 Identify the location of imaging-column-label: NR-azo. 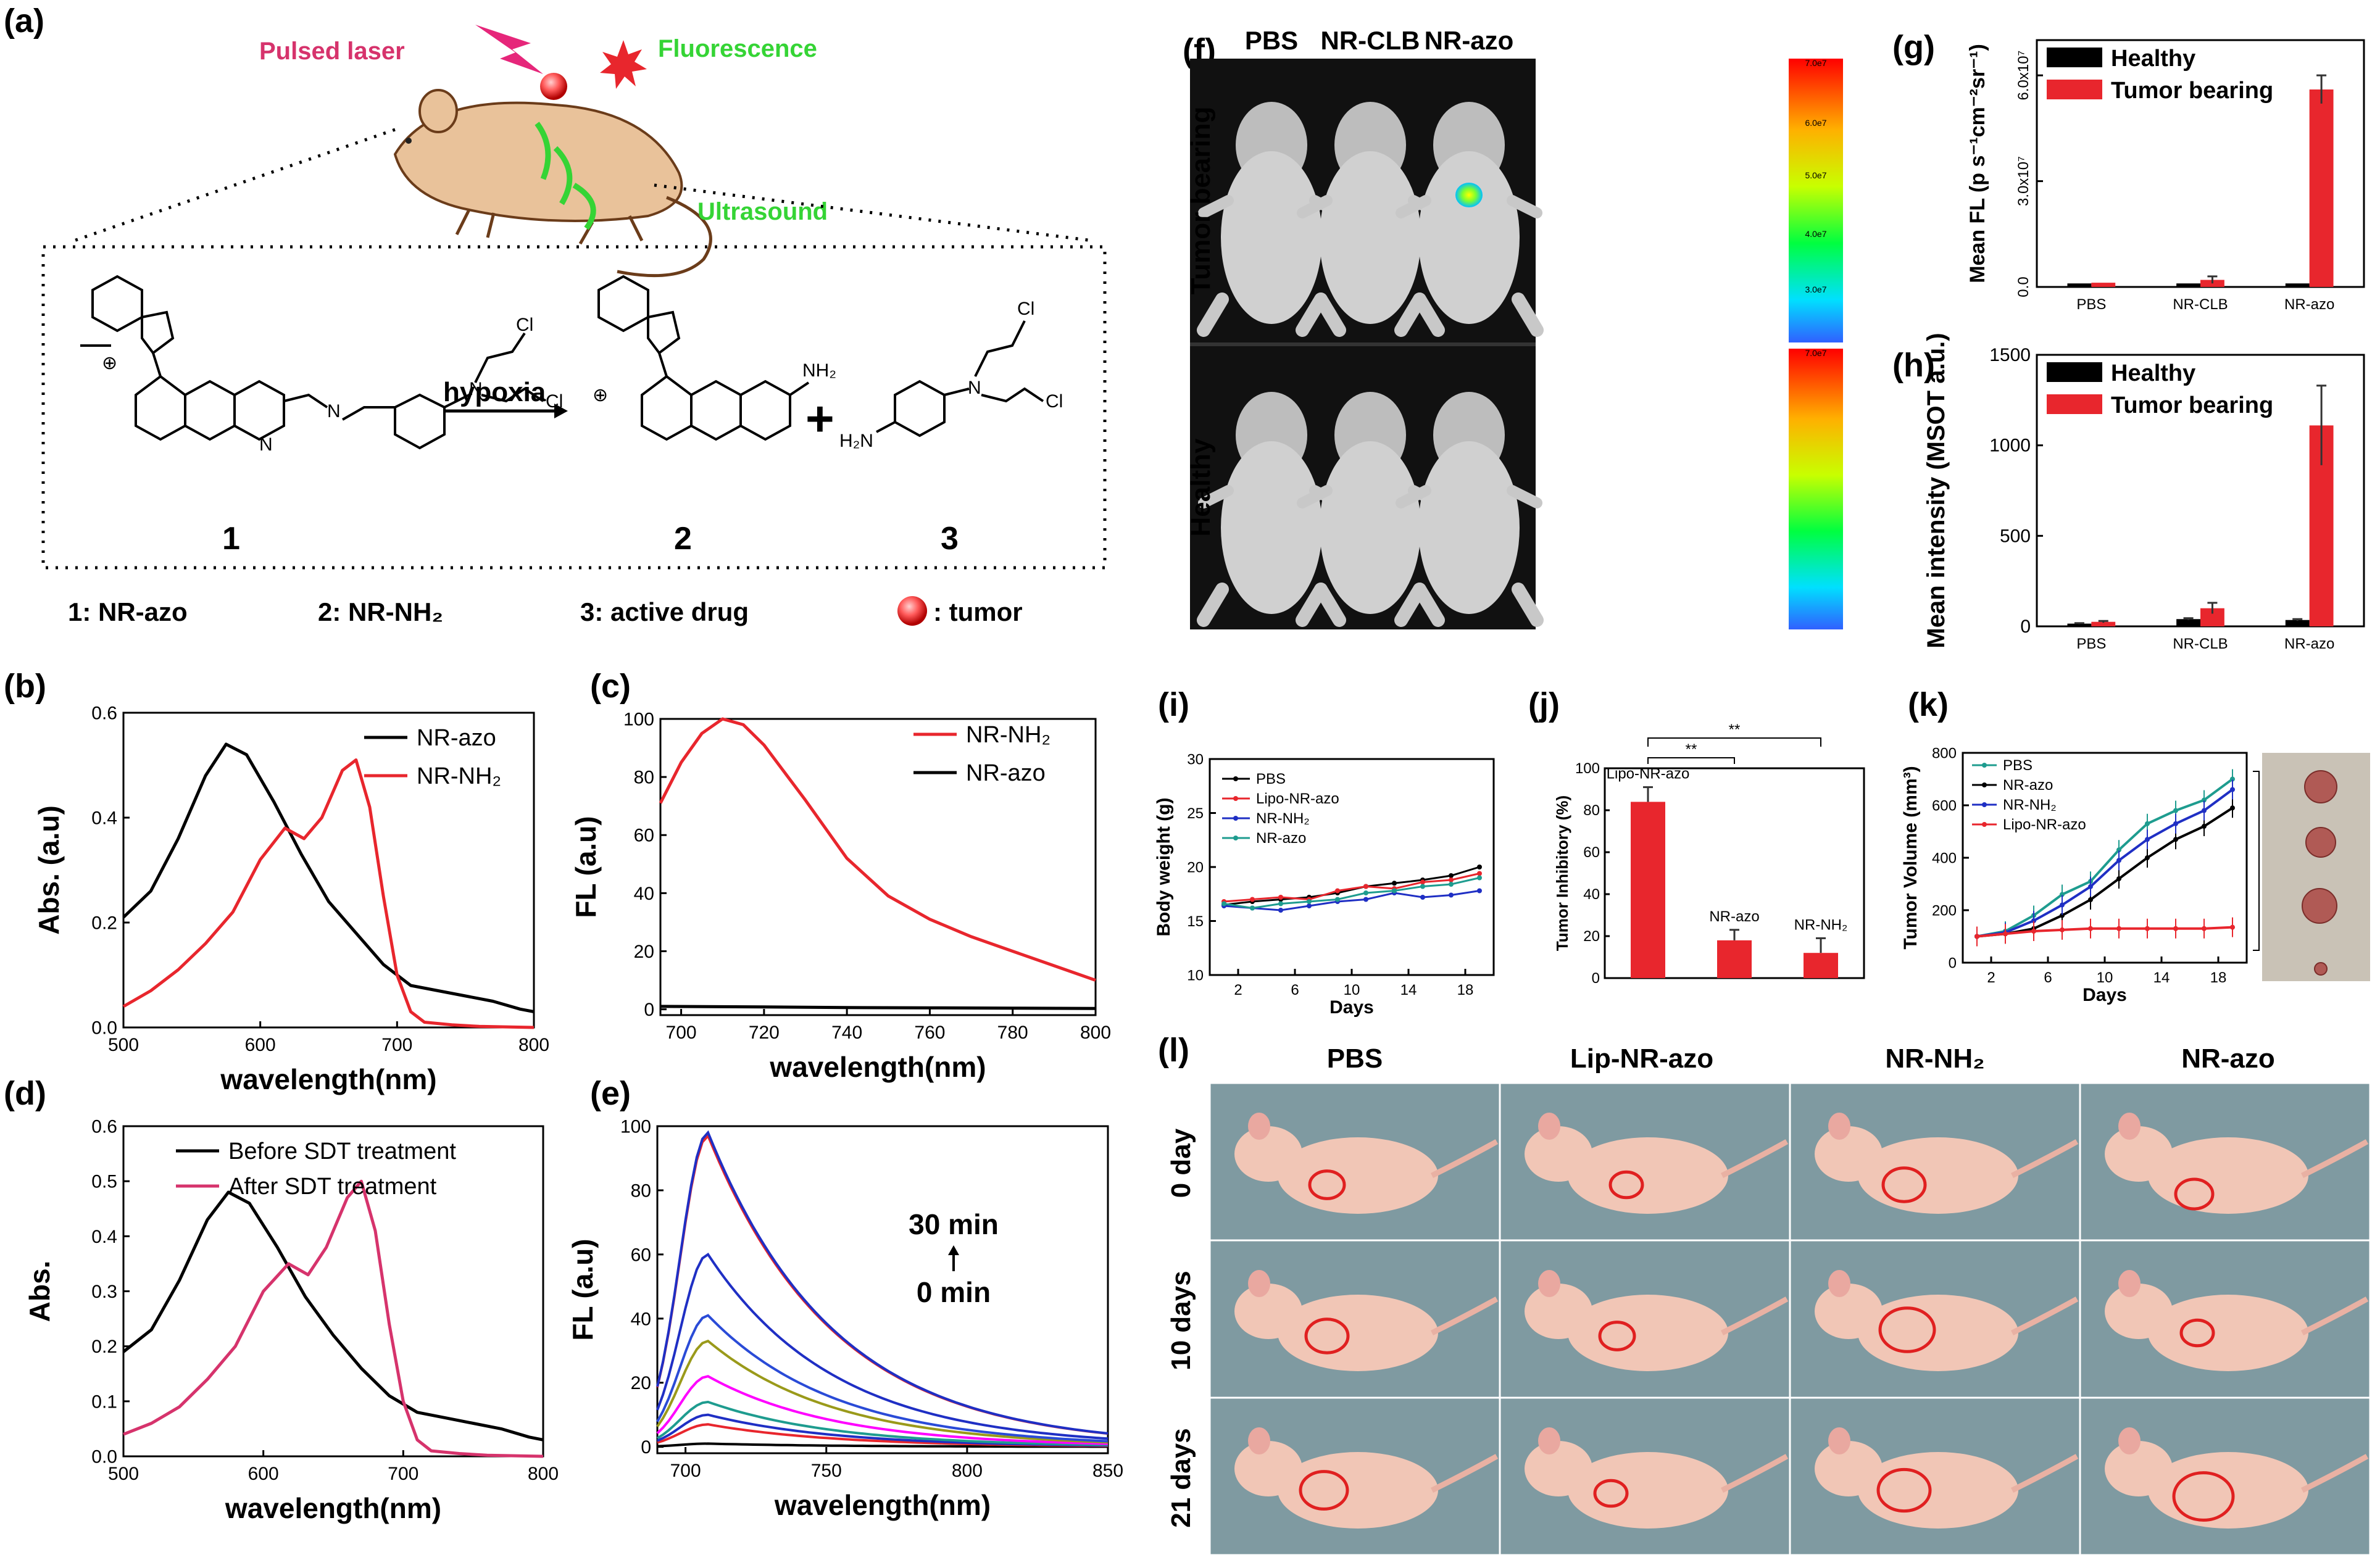
(1469, 40).